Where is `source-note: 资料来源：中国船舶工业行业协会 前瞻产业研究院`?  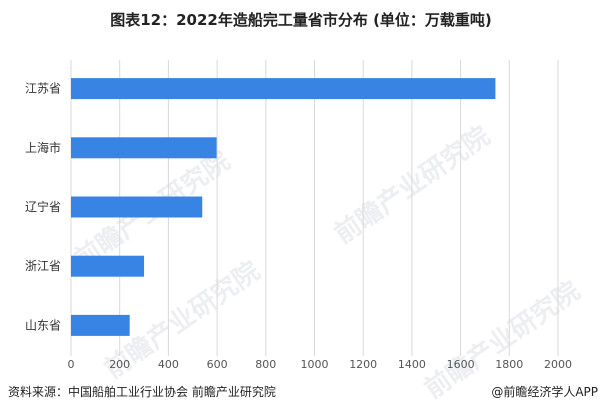 source-note: 资料来源：中国船舶工业行业协会 前瞻产业研究院 is located at coordinates (142, 392).